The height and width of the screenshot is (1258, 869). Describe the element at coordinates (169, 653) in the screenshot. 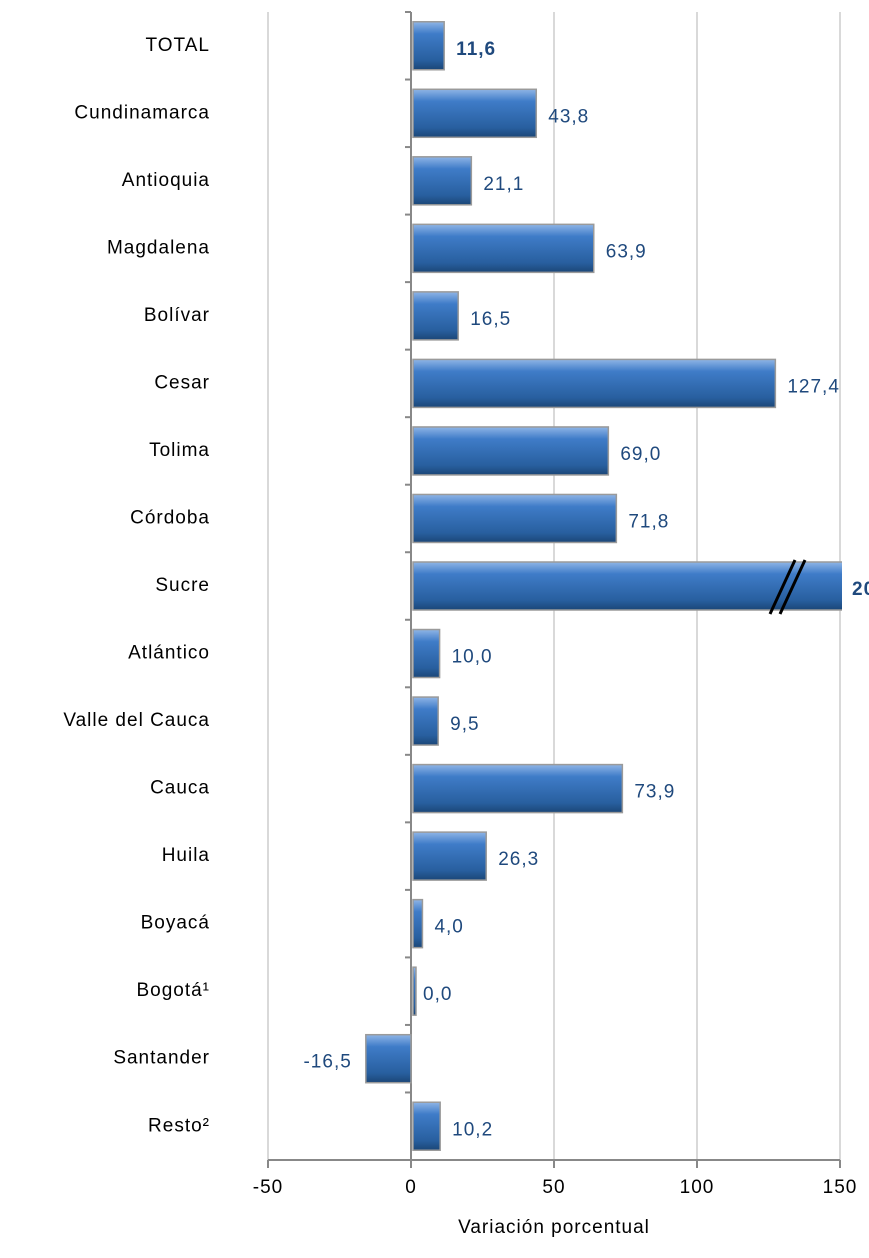

I see `y-tick-label: Atlántico` at that location.